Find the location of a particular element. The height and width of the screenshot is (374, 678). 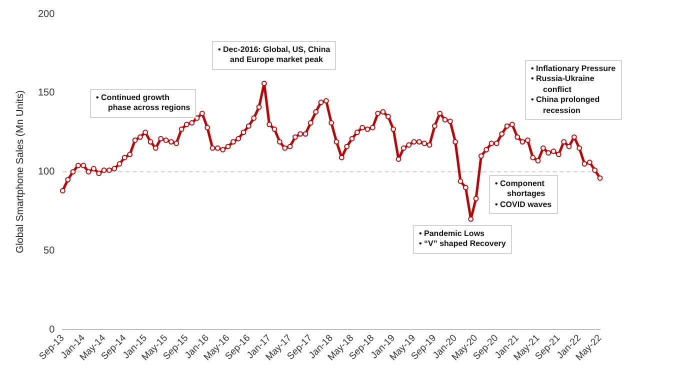

annotation: • Dec-2016: Global, US, China and Europe market peak is located at coordinates (274, 55).